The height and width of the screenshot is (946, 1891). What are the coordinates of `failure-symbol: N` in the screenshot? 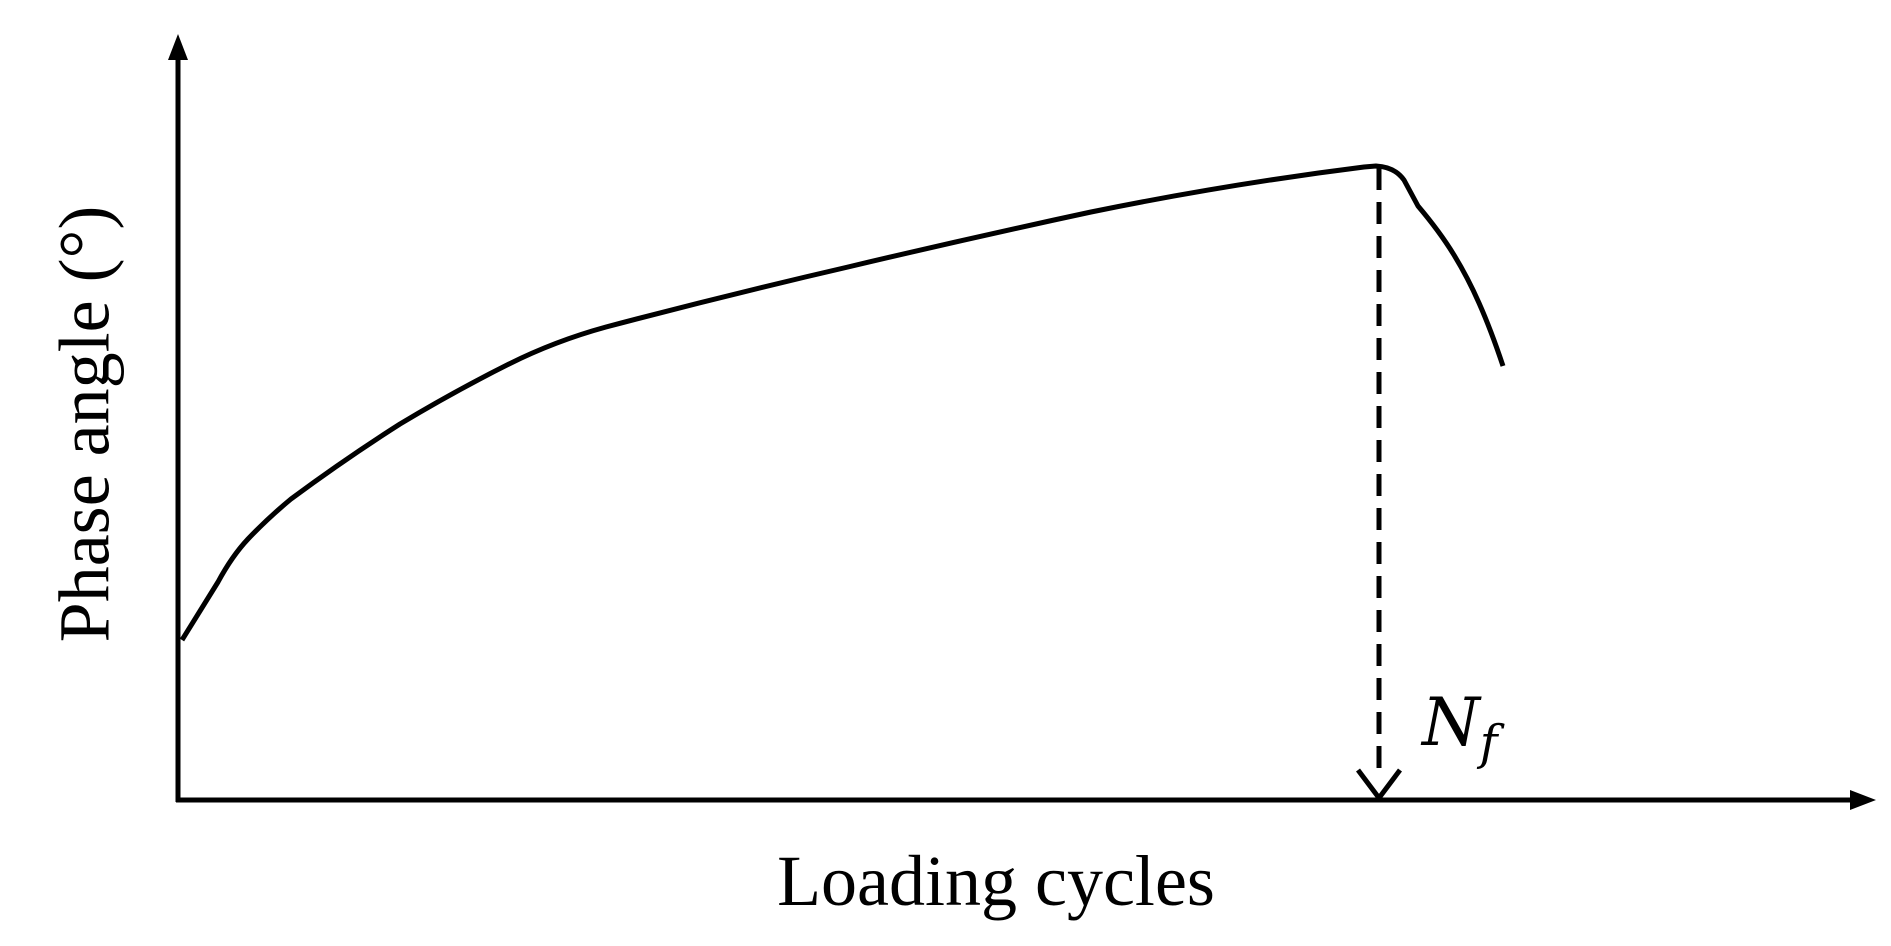 It's located at (1451, 722).